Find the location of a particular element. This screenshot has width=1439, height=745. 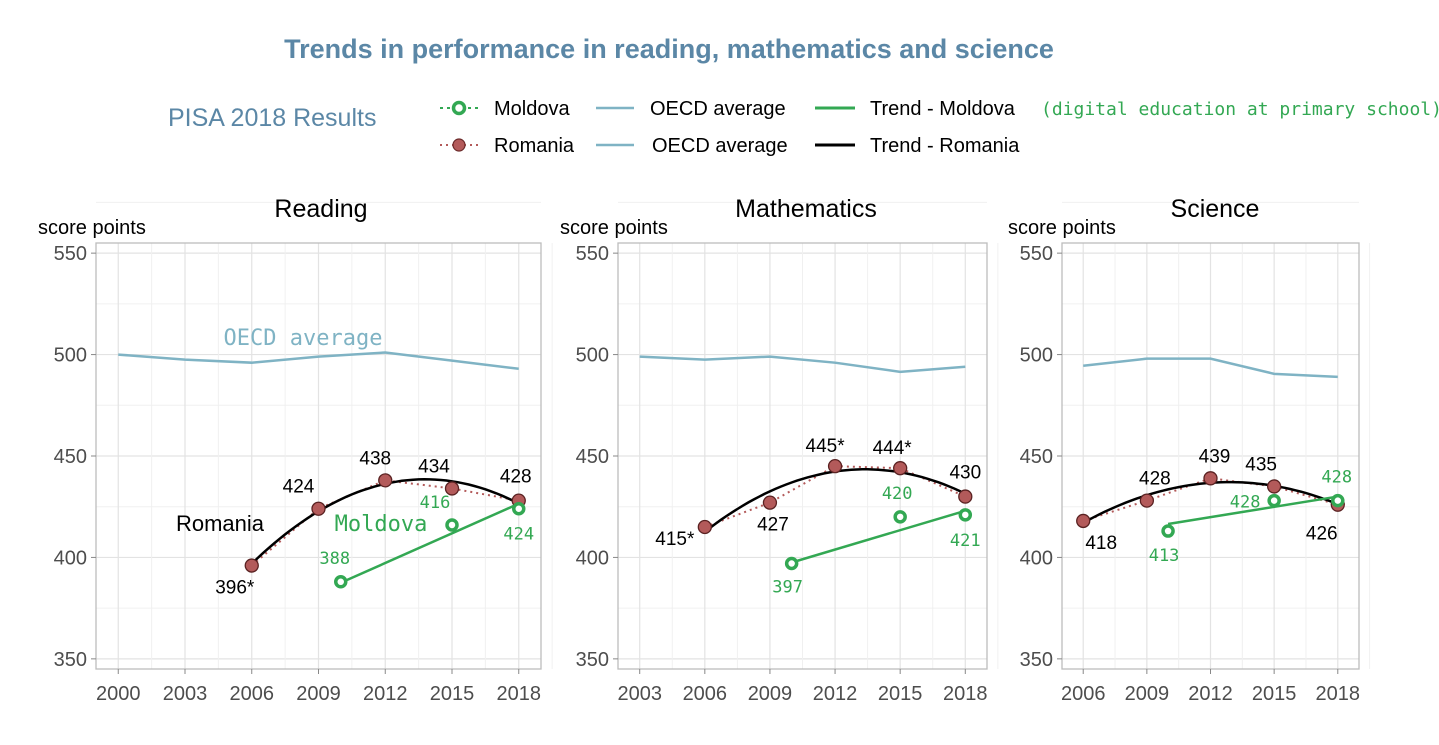

legend-moldova-label: Moldova is located at coordinates (532, 109).